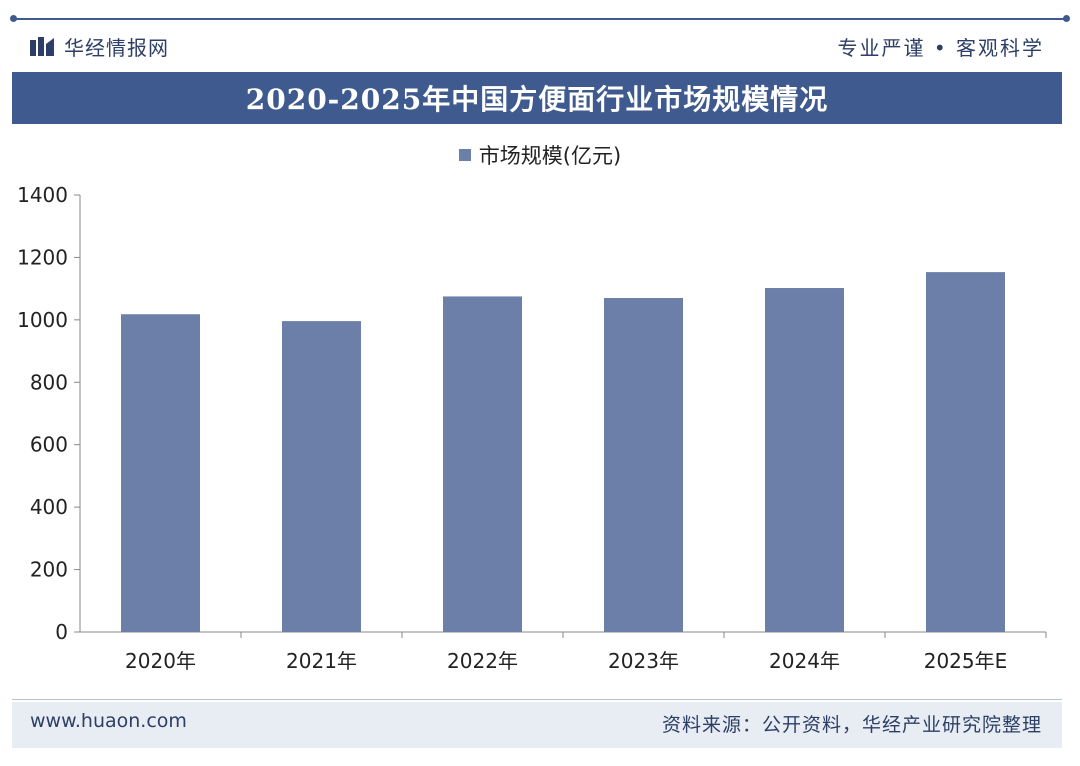  What do you see at coordinates (804, 661) in the screenshot?
I see `x-tick-label: 2024年` at bounding box center [804, 661].